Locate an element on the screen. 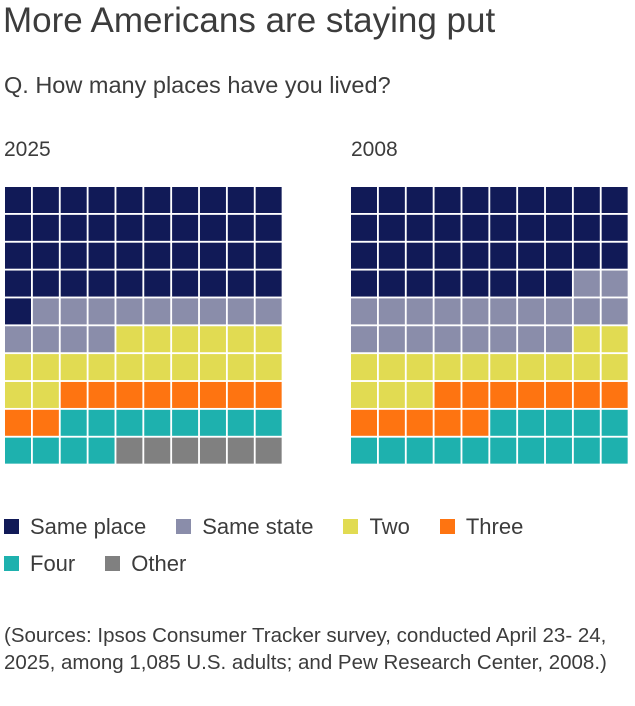 Image resolution: width=635 pixels, height=706 pixels. panel-label-2008: 2008 is located at coordinates (374, 149).